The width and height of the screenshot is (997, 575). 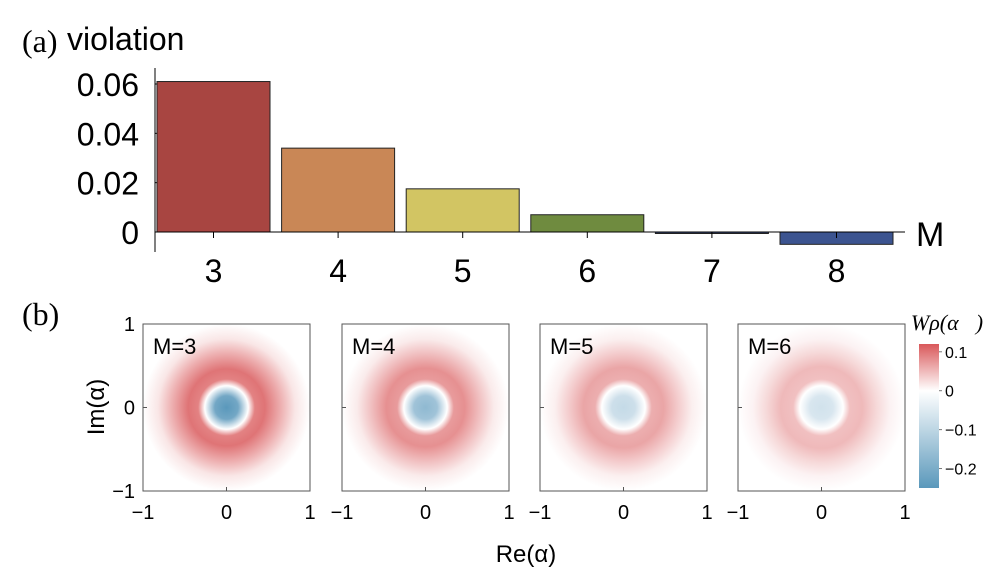 What do you see at coordinates (129, 409) in the screenshot?
I see `heatmap-y-tick-label: 0` at bounding box center [129, 409].